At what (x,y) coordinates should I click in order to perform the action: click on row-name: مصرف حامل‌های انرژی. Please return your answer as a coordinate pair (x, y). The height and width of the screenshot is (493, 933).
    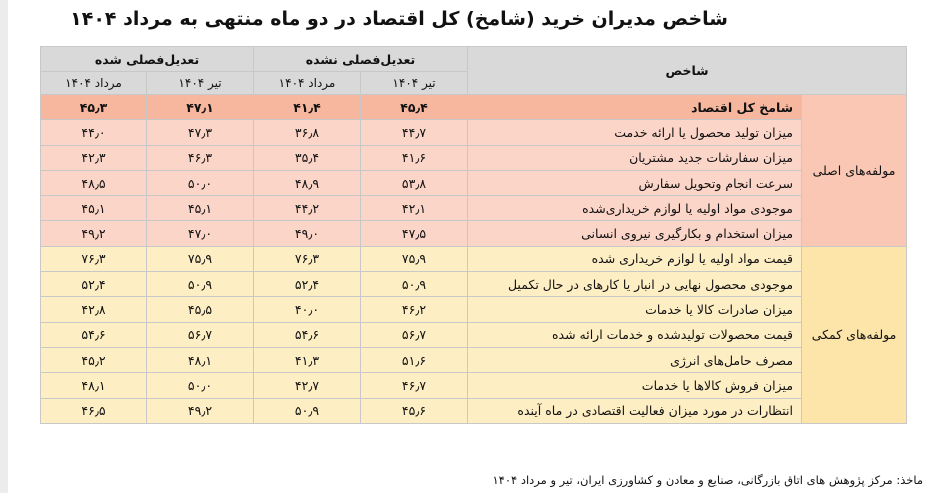
    Looking at the image, I should click on (635, 360).